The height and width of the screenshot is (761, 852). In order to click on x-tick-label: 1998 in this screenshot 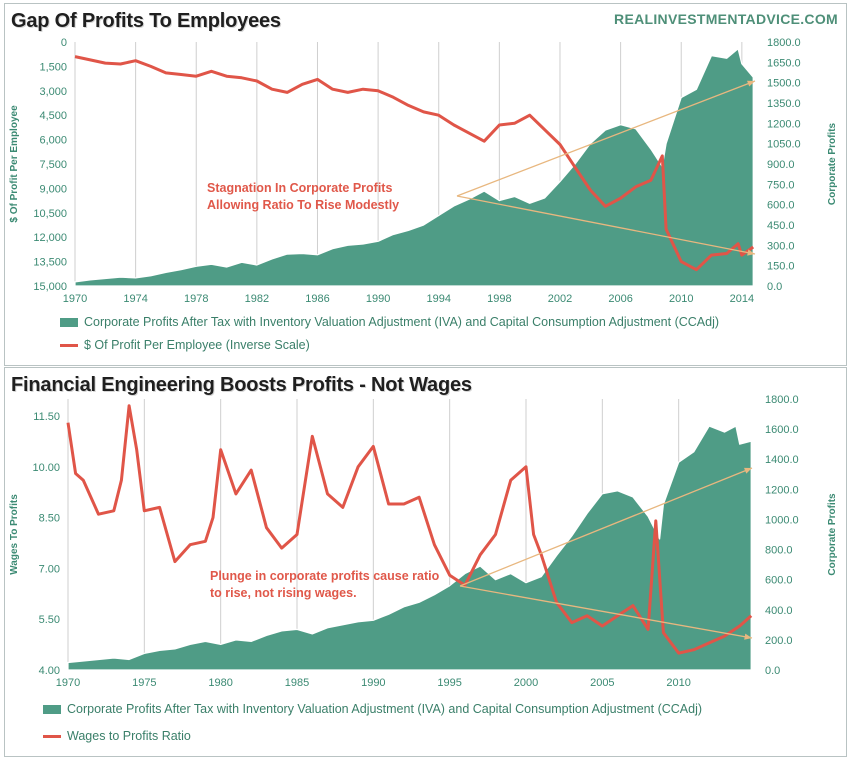, I will do `click(499, 299)`.